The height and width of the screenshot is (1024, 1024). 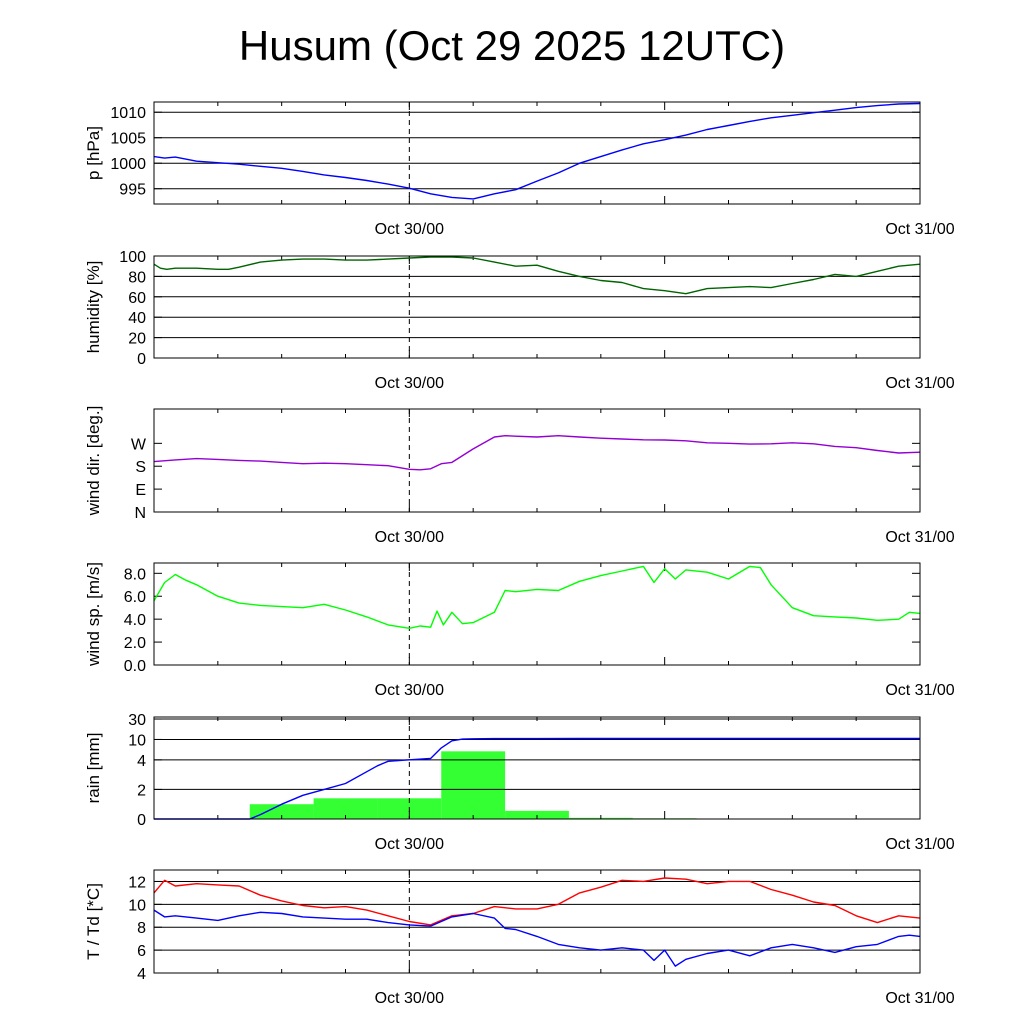 I want to click on y-tick-label: 1005, so click(x=128, y=139).